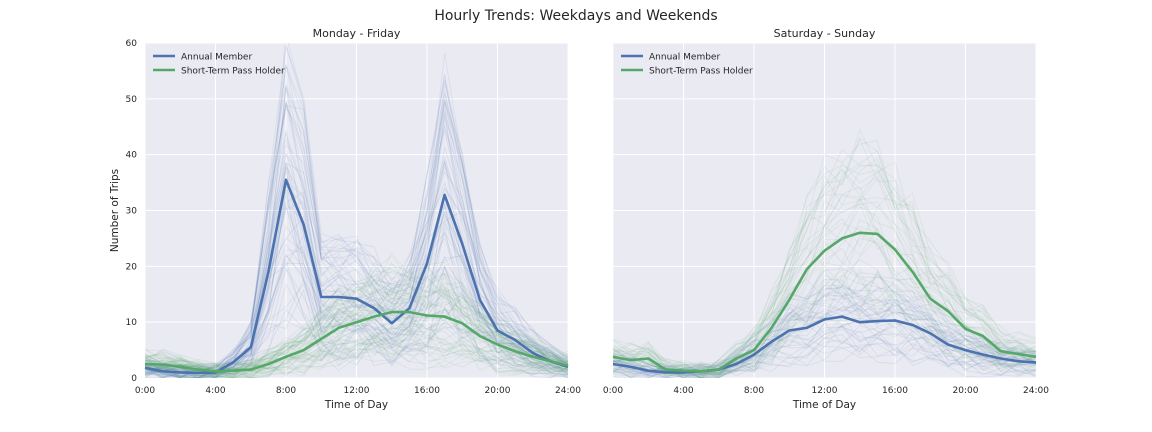  What do you see at coordinates (575, 16) in the screenshot?
I see `figure-title: Hourly Trends: Weekdays and Weekends` at bounding box center [575, 16].